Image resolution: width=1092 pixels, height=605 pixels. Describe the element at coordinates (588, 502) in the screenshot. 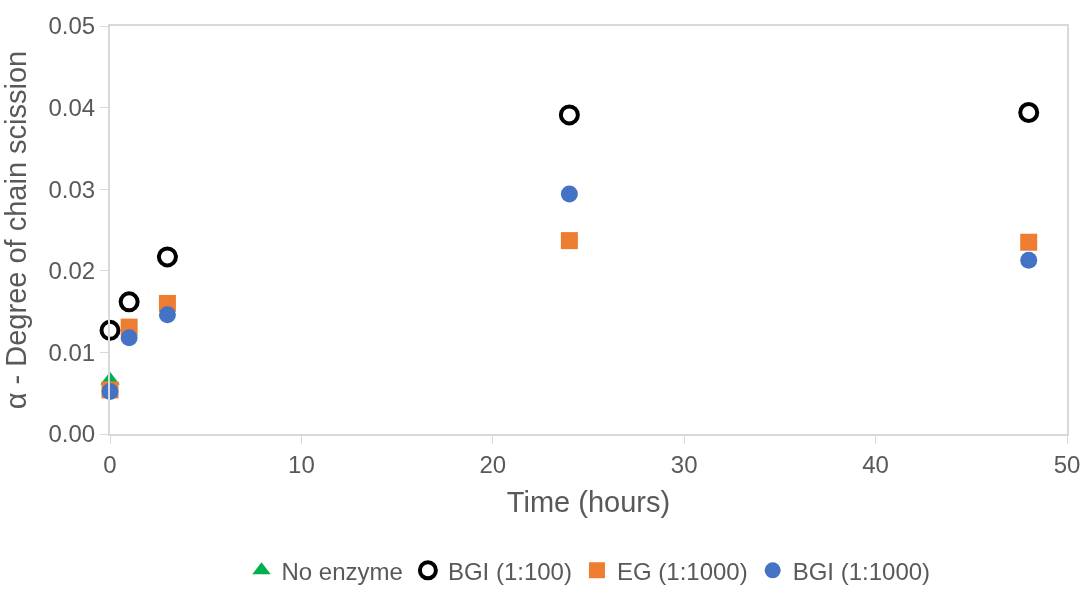

I see `x-axis-title: Time (hours)` at that location.